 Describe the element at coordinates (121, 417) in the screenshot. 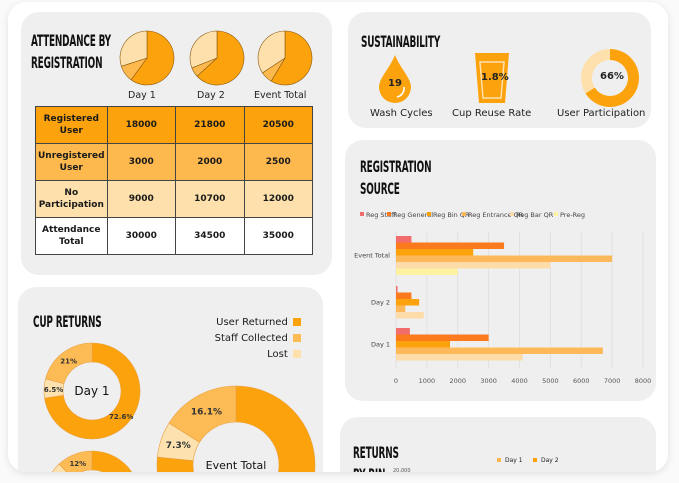

I see `donut-percent-label: 72.6%` at that location.